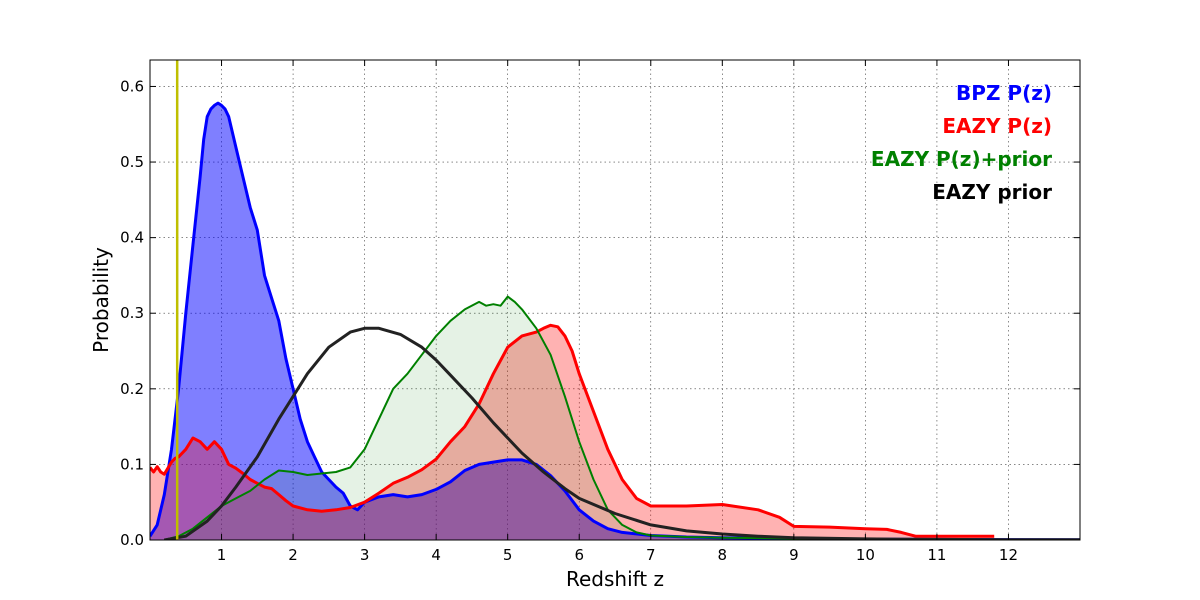 Image resolution: width=1200 pixels, height=600 pixels. Describe the element at coordinates (222, 555) in the screenshot. I see `x-tick-label-1: 1` at that location.